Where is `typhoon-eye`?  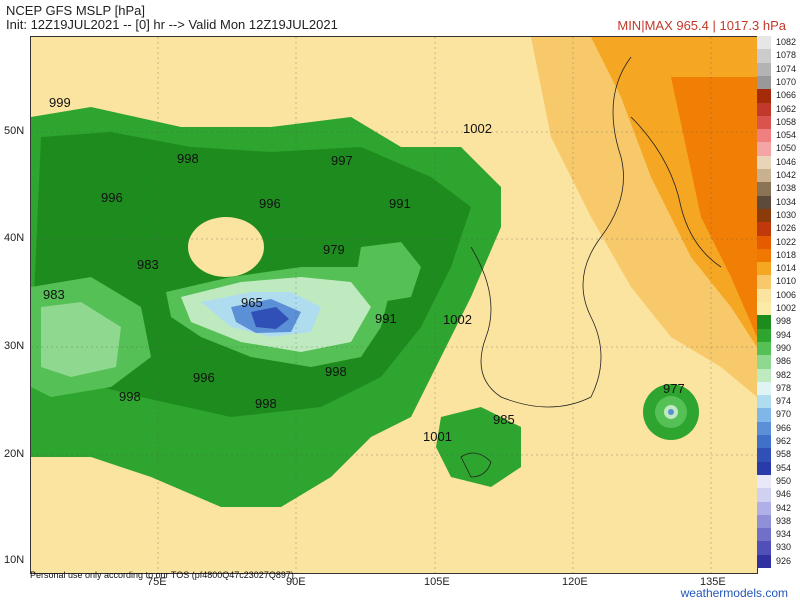
typhoon-eye is located at coordinates (671, 412).